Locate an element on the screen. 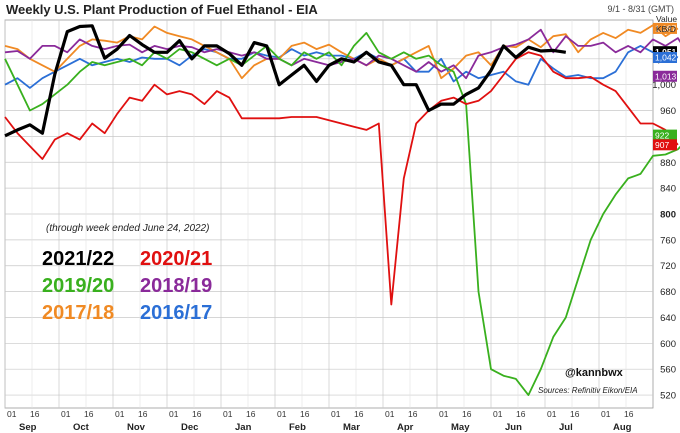 The height and width of the screenshot is (433, 680). x-tick-month-label: Mar is located at coordinates (351, 427).